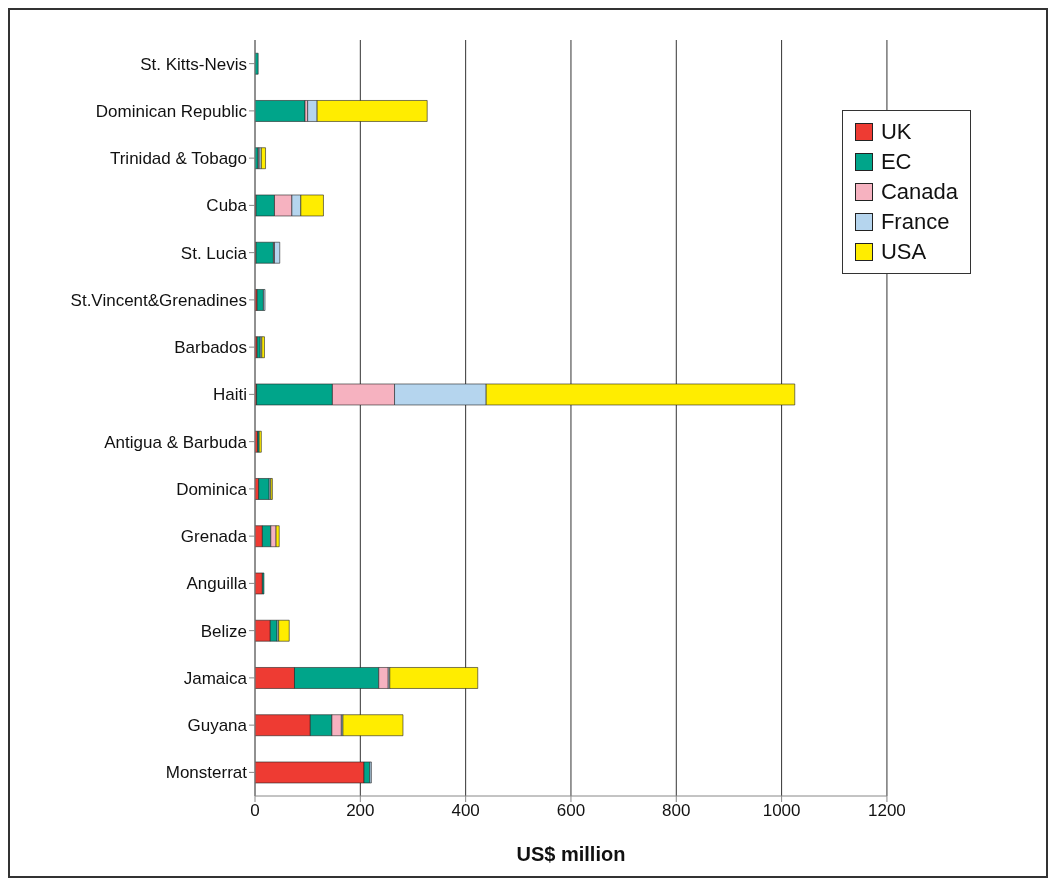 The width and height of the screenshot is (1050, 881). What do you see at coordinates (896, 132) in the screenshot?
I see `legend-label: UK` at bounding box center [896, 132].